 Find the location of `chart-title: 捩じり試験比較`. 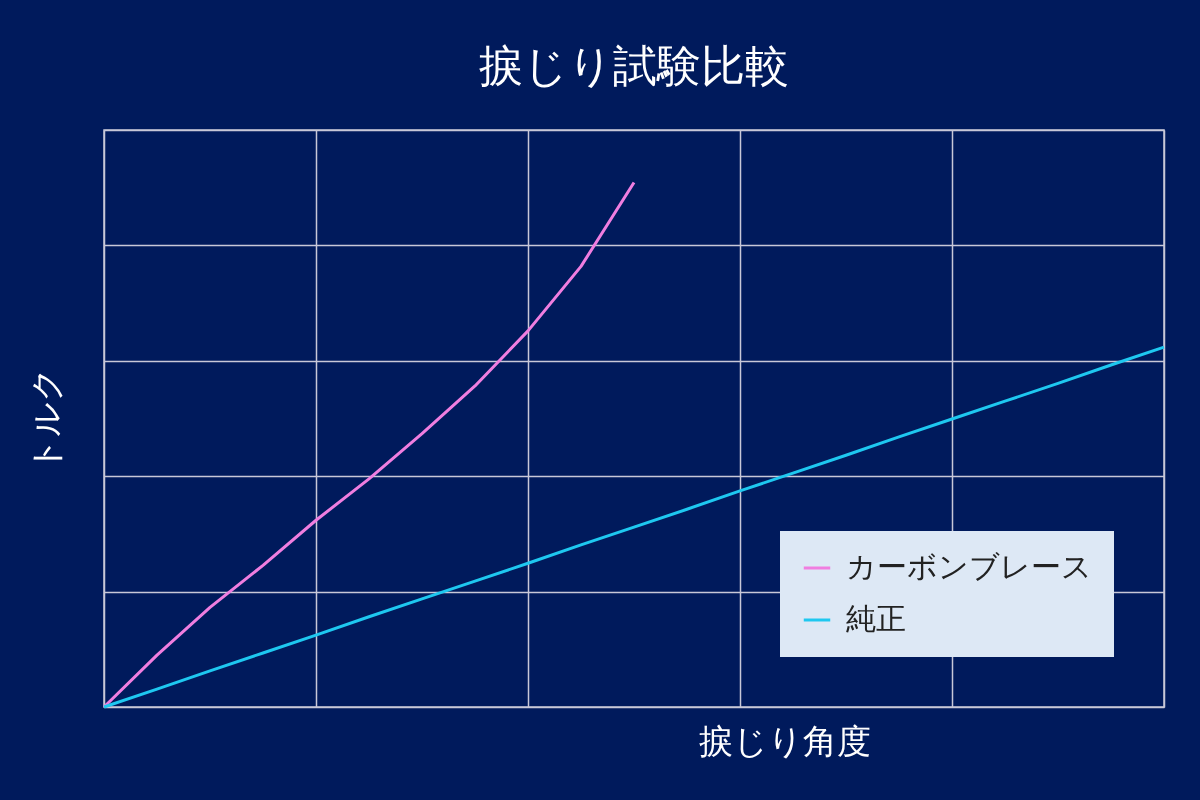

chart-title: 捩じり試験比較 is located at coordinates (634, 65).